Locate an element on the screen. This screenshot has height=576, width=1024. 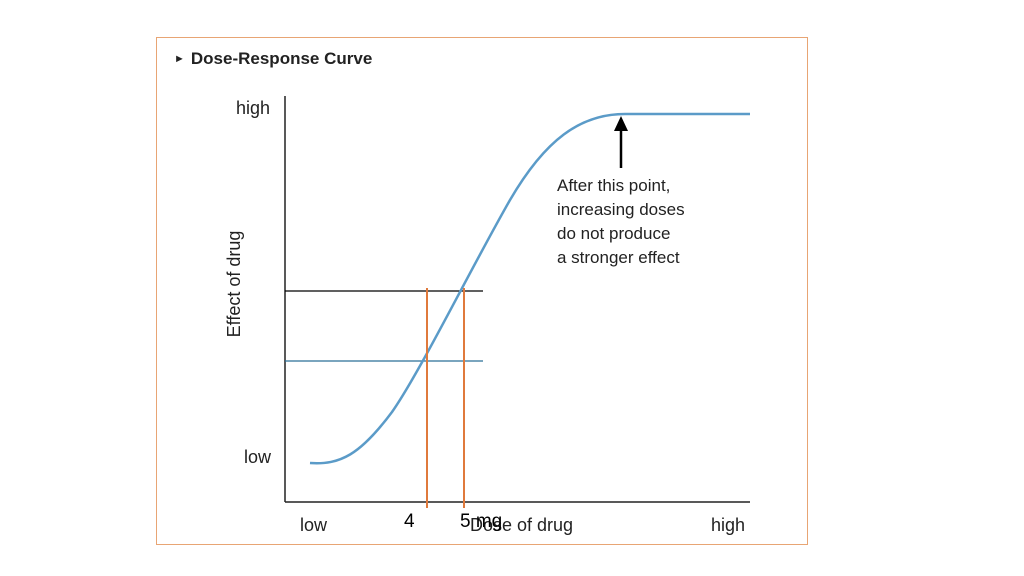
x-tick-high: high is located at coordinates (728, 525).